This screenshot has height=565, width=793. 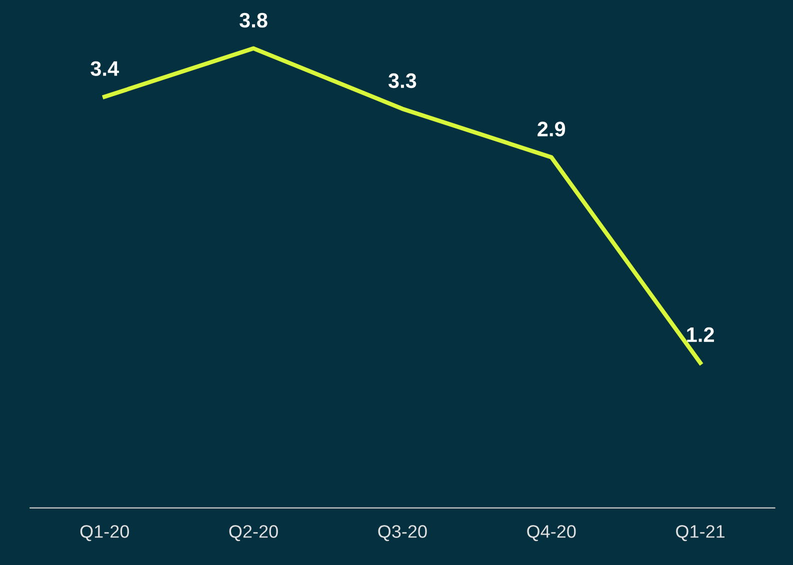 What do you see at coordinates (402, 533) in the screenshot?
I see `x-tick-label: Q3-20` at bounding box center [402, 533].